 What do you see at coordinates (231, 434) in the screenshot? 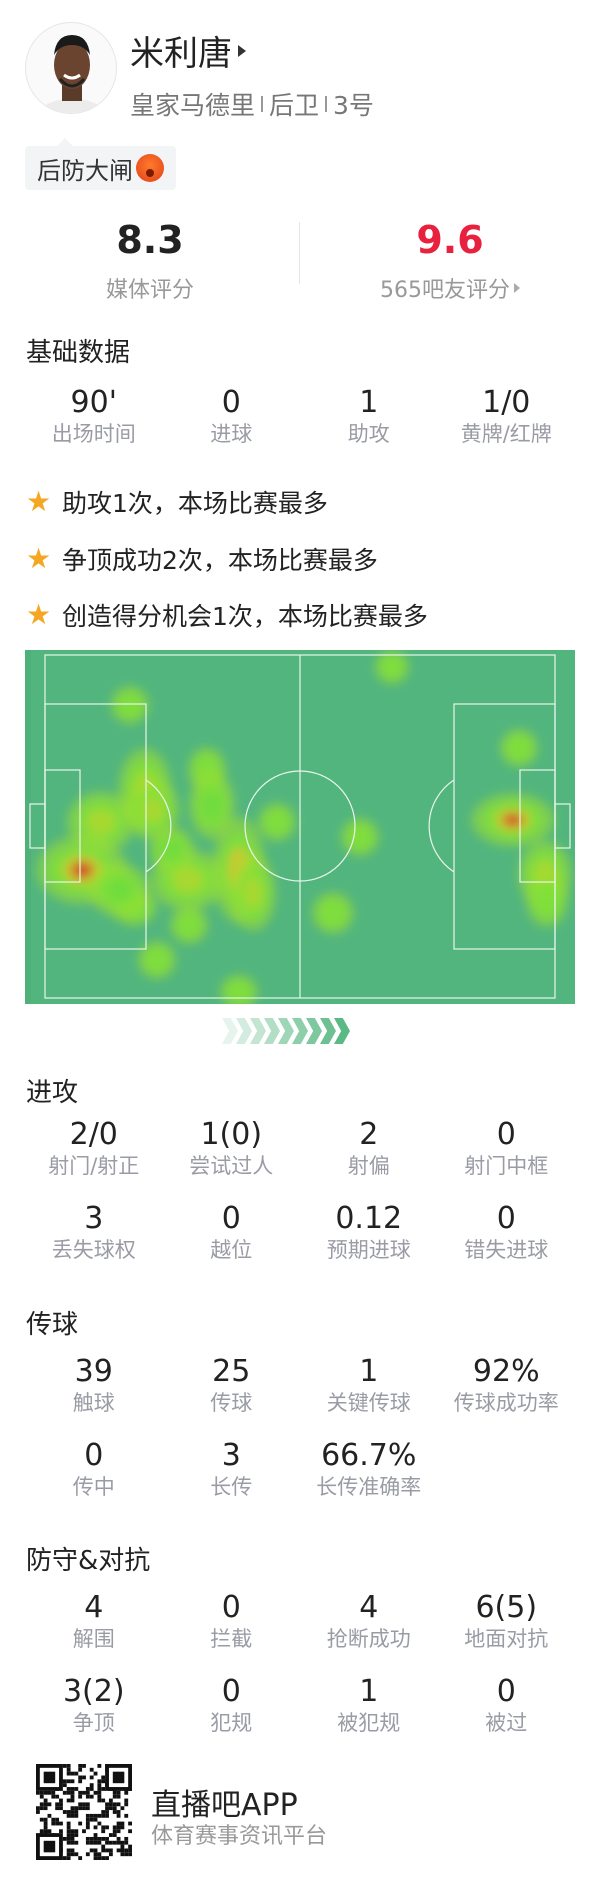
I see `stat-label: 进球` at bounding box center [231, 434].